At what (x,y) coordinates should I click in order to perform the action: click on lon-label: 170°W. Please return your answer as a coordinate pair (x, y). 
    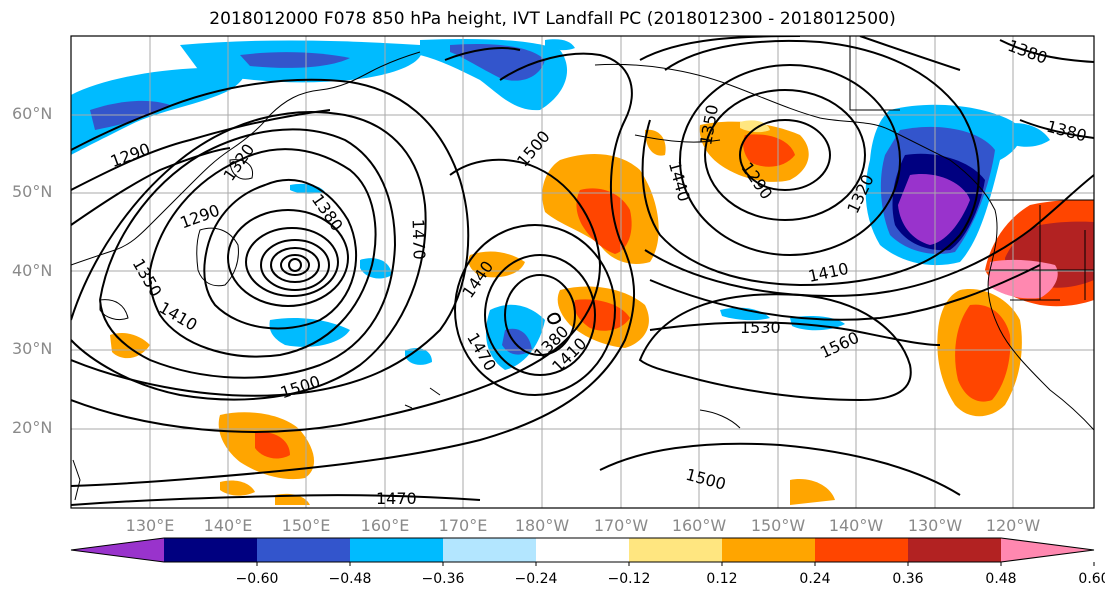
    Looking at the image, I should click on (621, 525).